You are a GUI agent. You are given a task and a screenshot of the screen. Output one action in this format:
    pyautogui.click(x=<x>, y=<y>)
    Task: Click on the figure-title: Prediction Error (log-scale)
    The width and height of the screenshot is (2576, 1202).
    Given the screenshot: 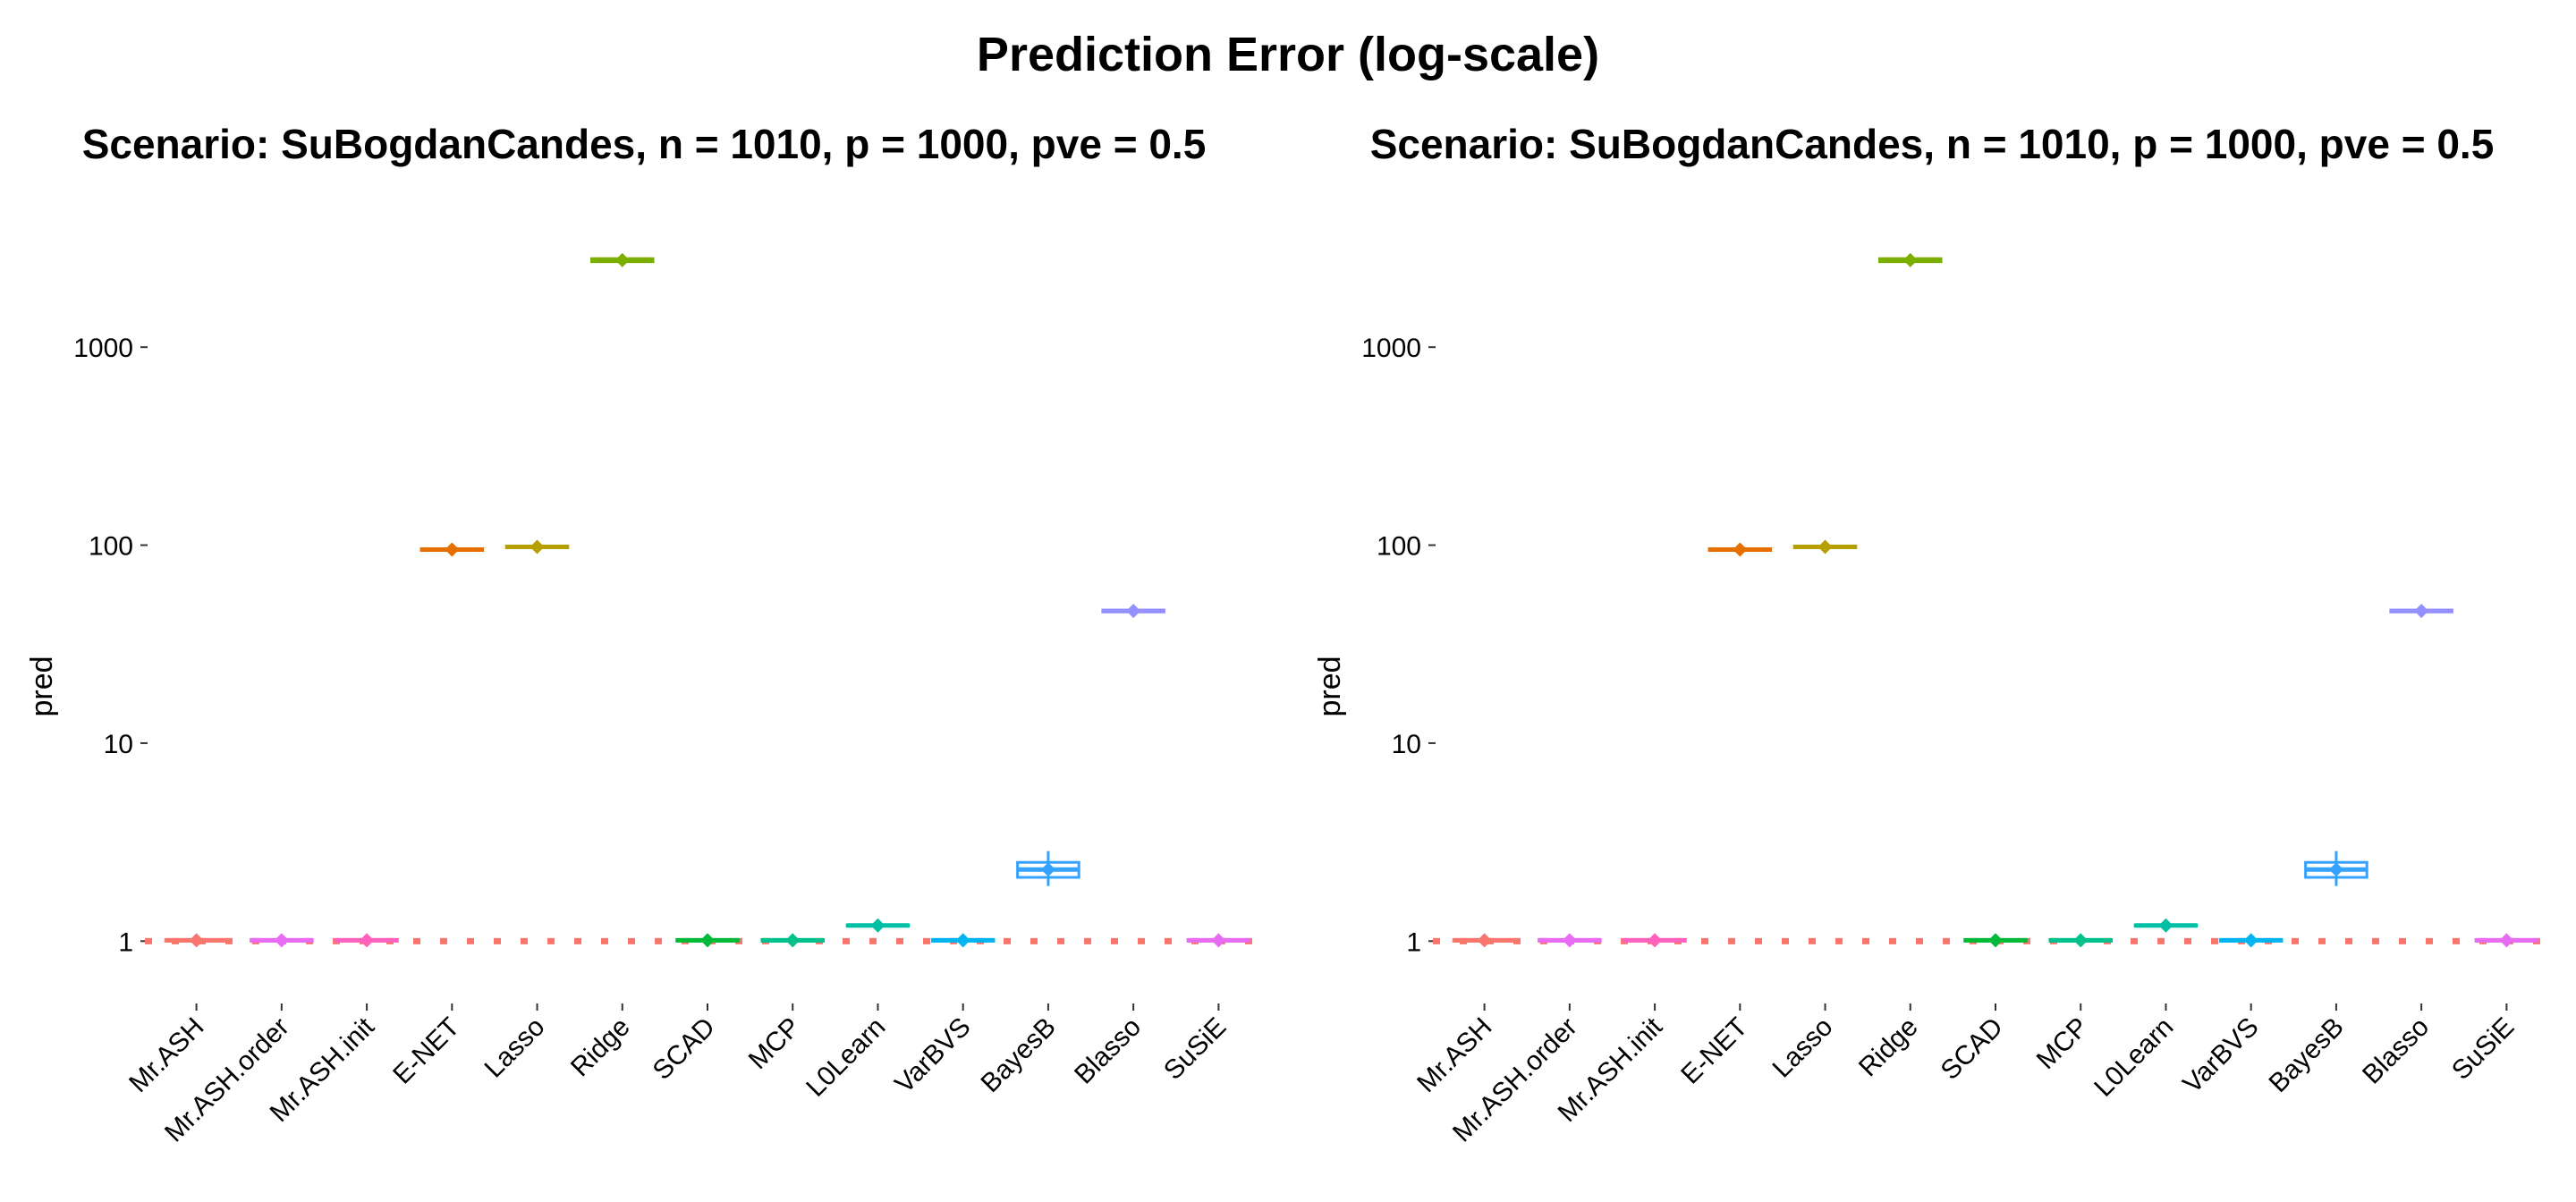 What is the action you would take?
    pyautogui.click(x=1288, y=54)
    